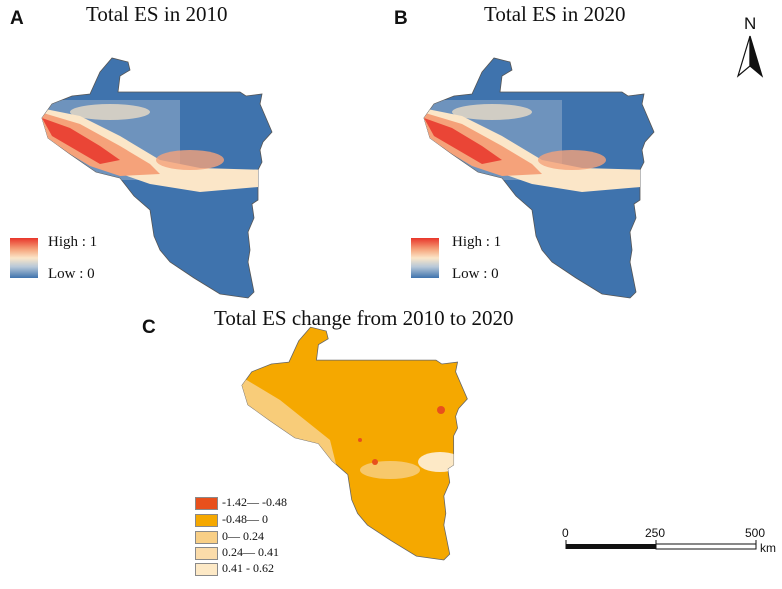 The image size is (782, 589). What do you see at coordinates (157, 14) in the screenshot?
I see `panel-title-a: Total ES in 2010` at bounding box center [157, 14].